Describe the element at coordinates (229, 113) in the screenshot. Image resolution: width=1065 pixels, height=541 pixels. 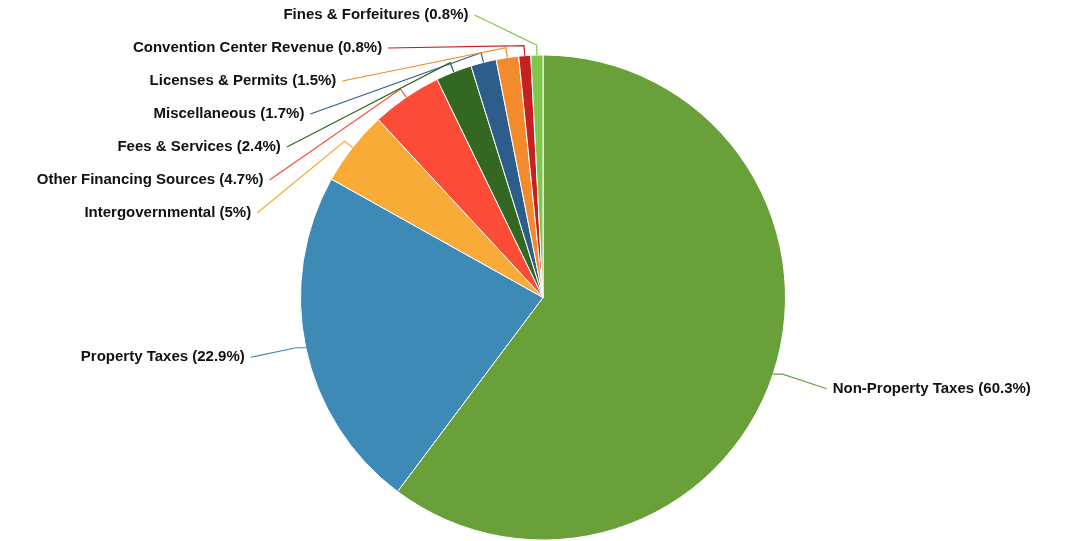
I see `slice-label: Miscellaneous (1.7%)` at that location.